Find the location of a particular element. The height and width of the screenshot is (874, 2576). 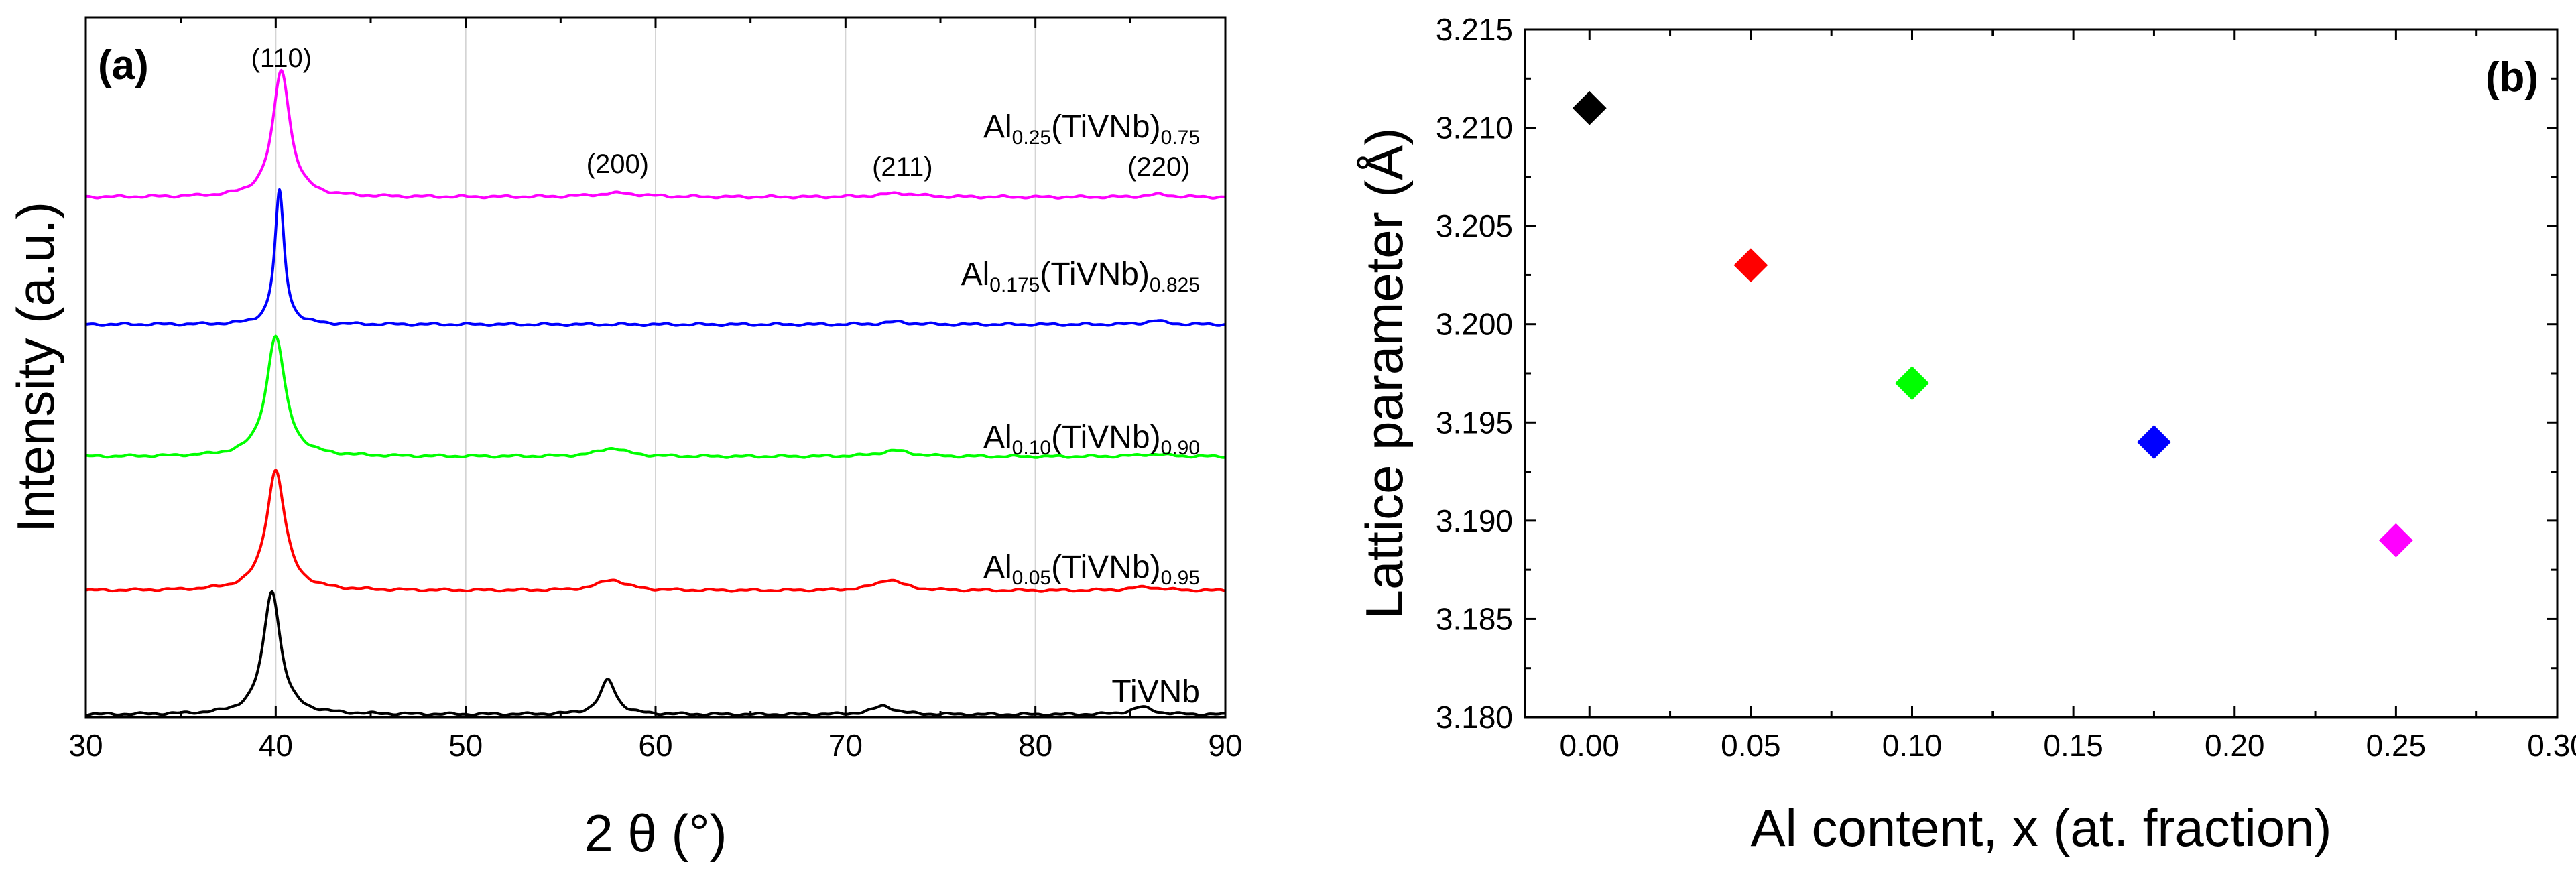

peak-label-211: (211) is located at coordinates (902, 167).